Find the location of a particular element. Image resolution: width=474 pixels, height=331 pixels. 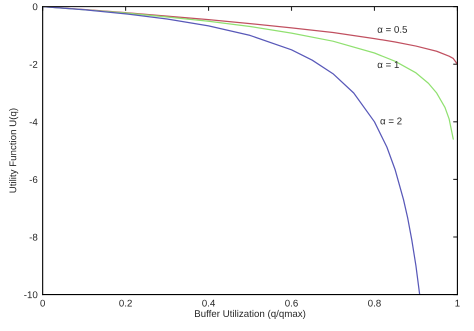

x-tick-label: 1 is located at coordinates (457, 303).